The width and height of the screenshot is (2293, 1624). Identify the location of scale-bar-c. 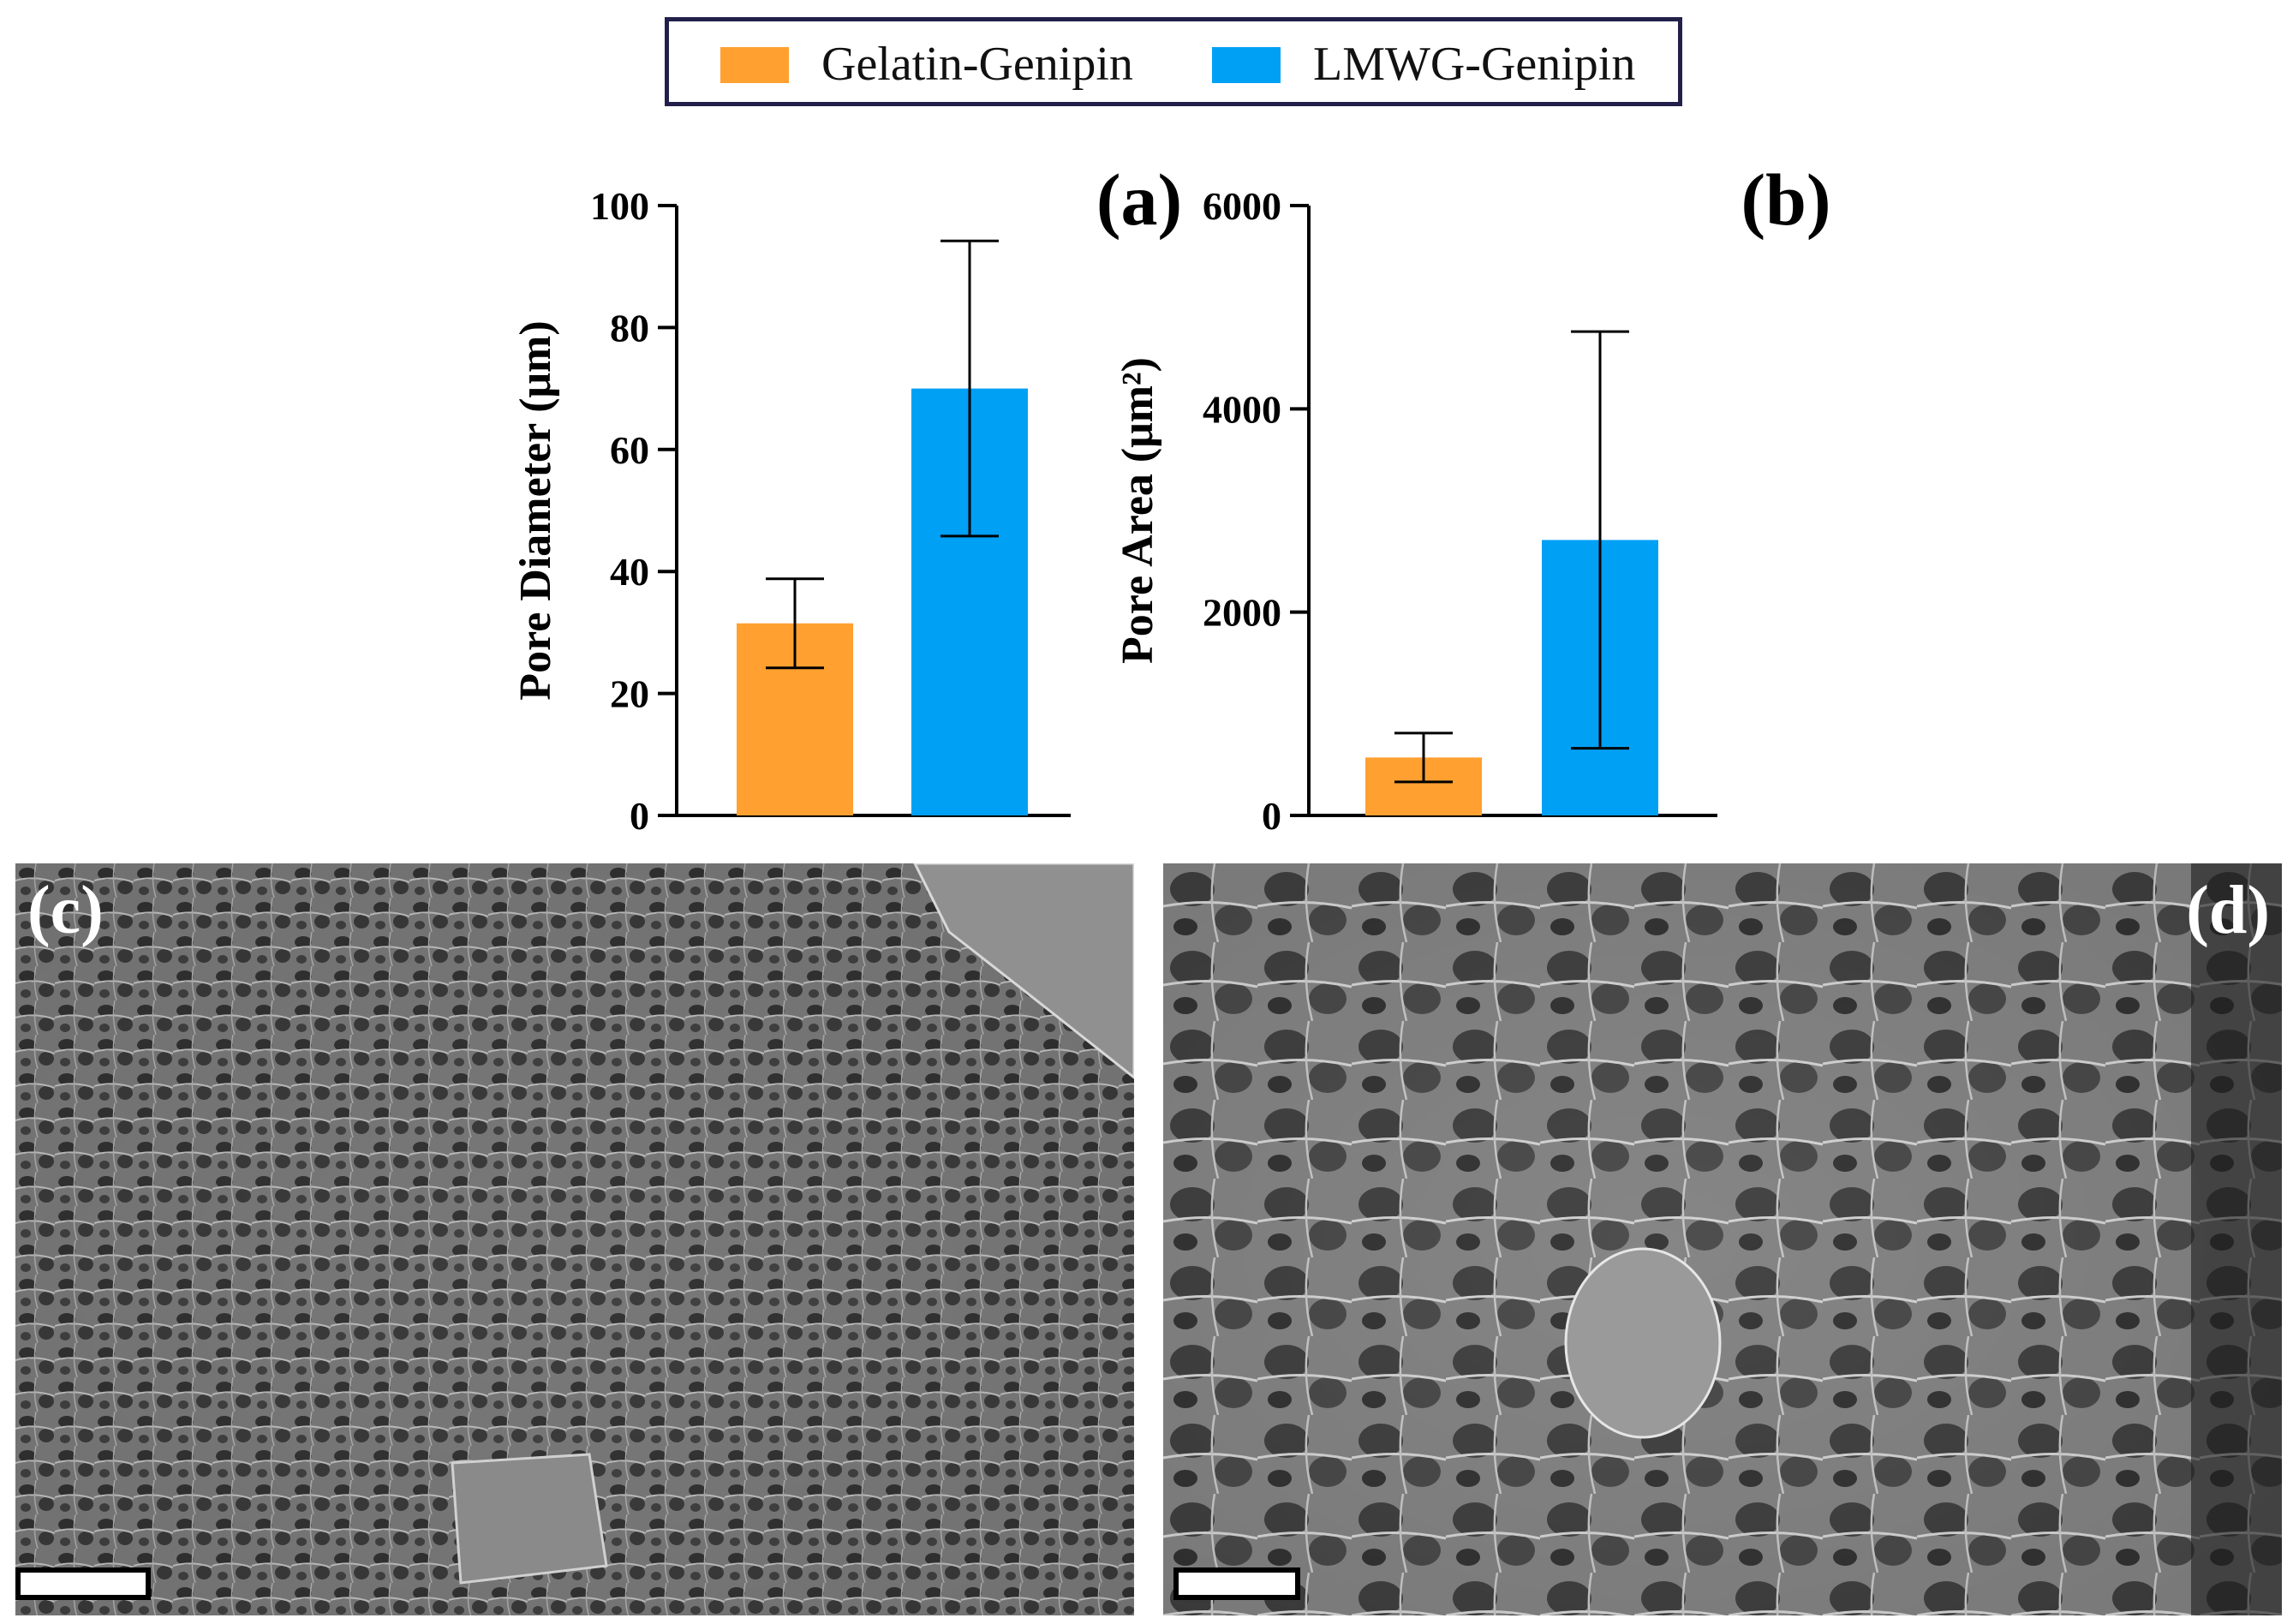
(83, 1583).